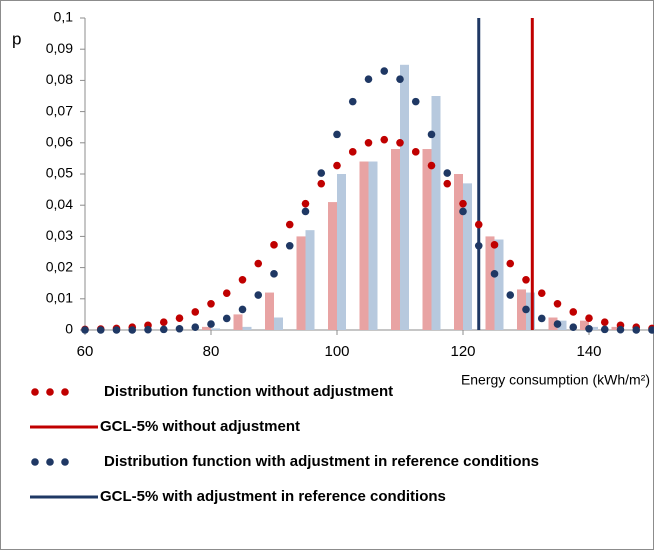 The height and width of the screenshot is (550, 654). Describe the element at coordinates (59, 173) in the screenshot. I see `y-tick-label: 0,05` at that location.